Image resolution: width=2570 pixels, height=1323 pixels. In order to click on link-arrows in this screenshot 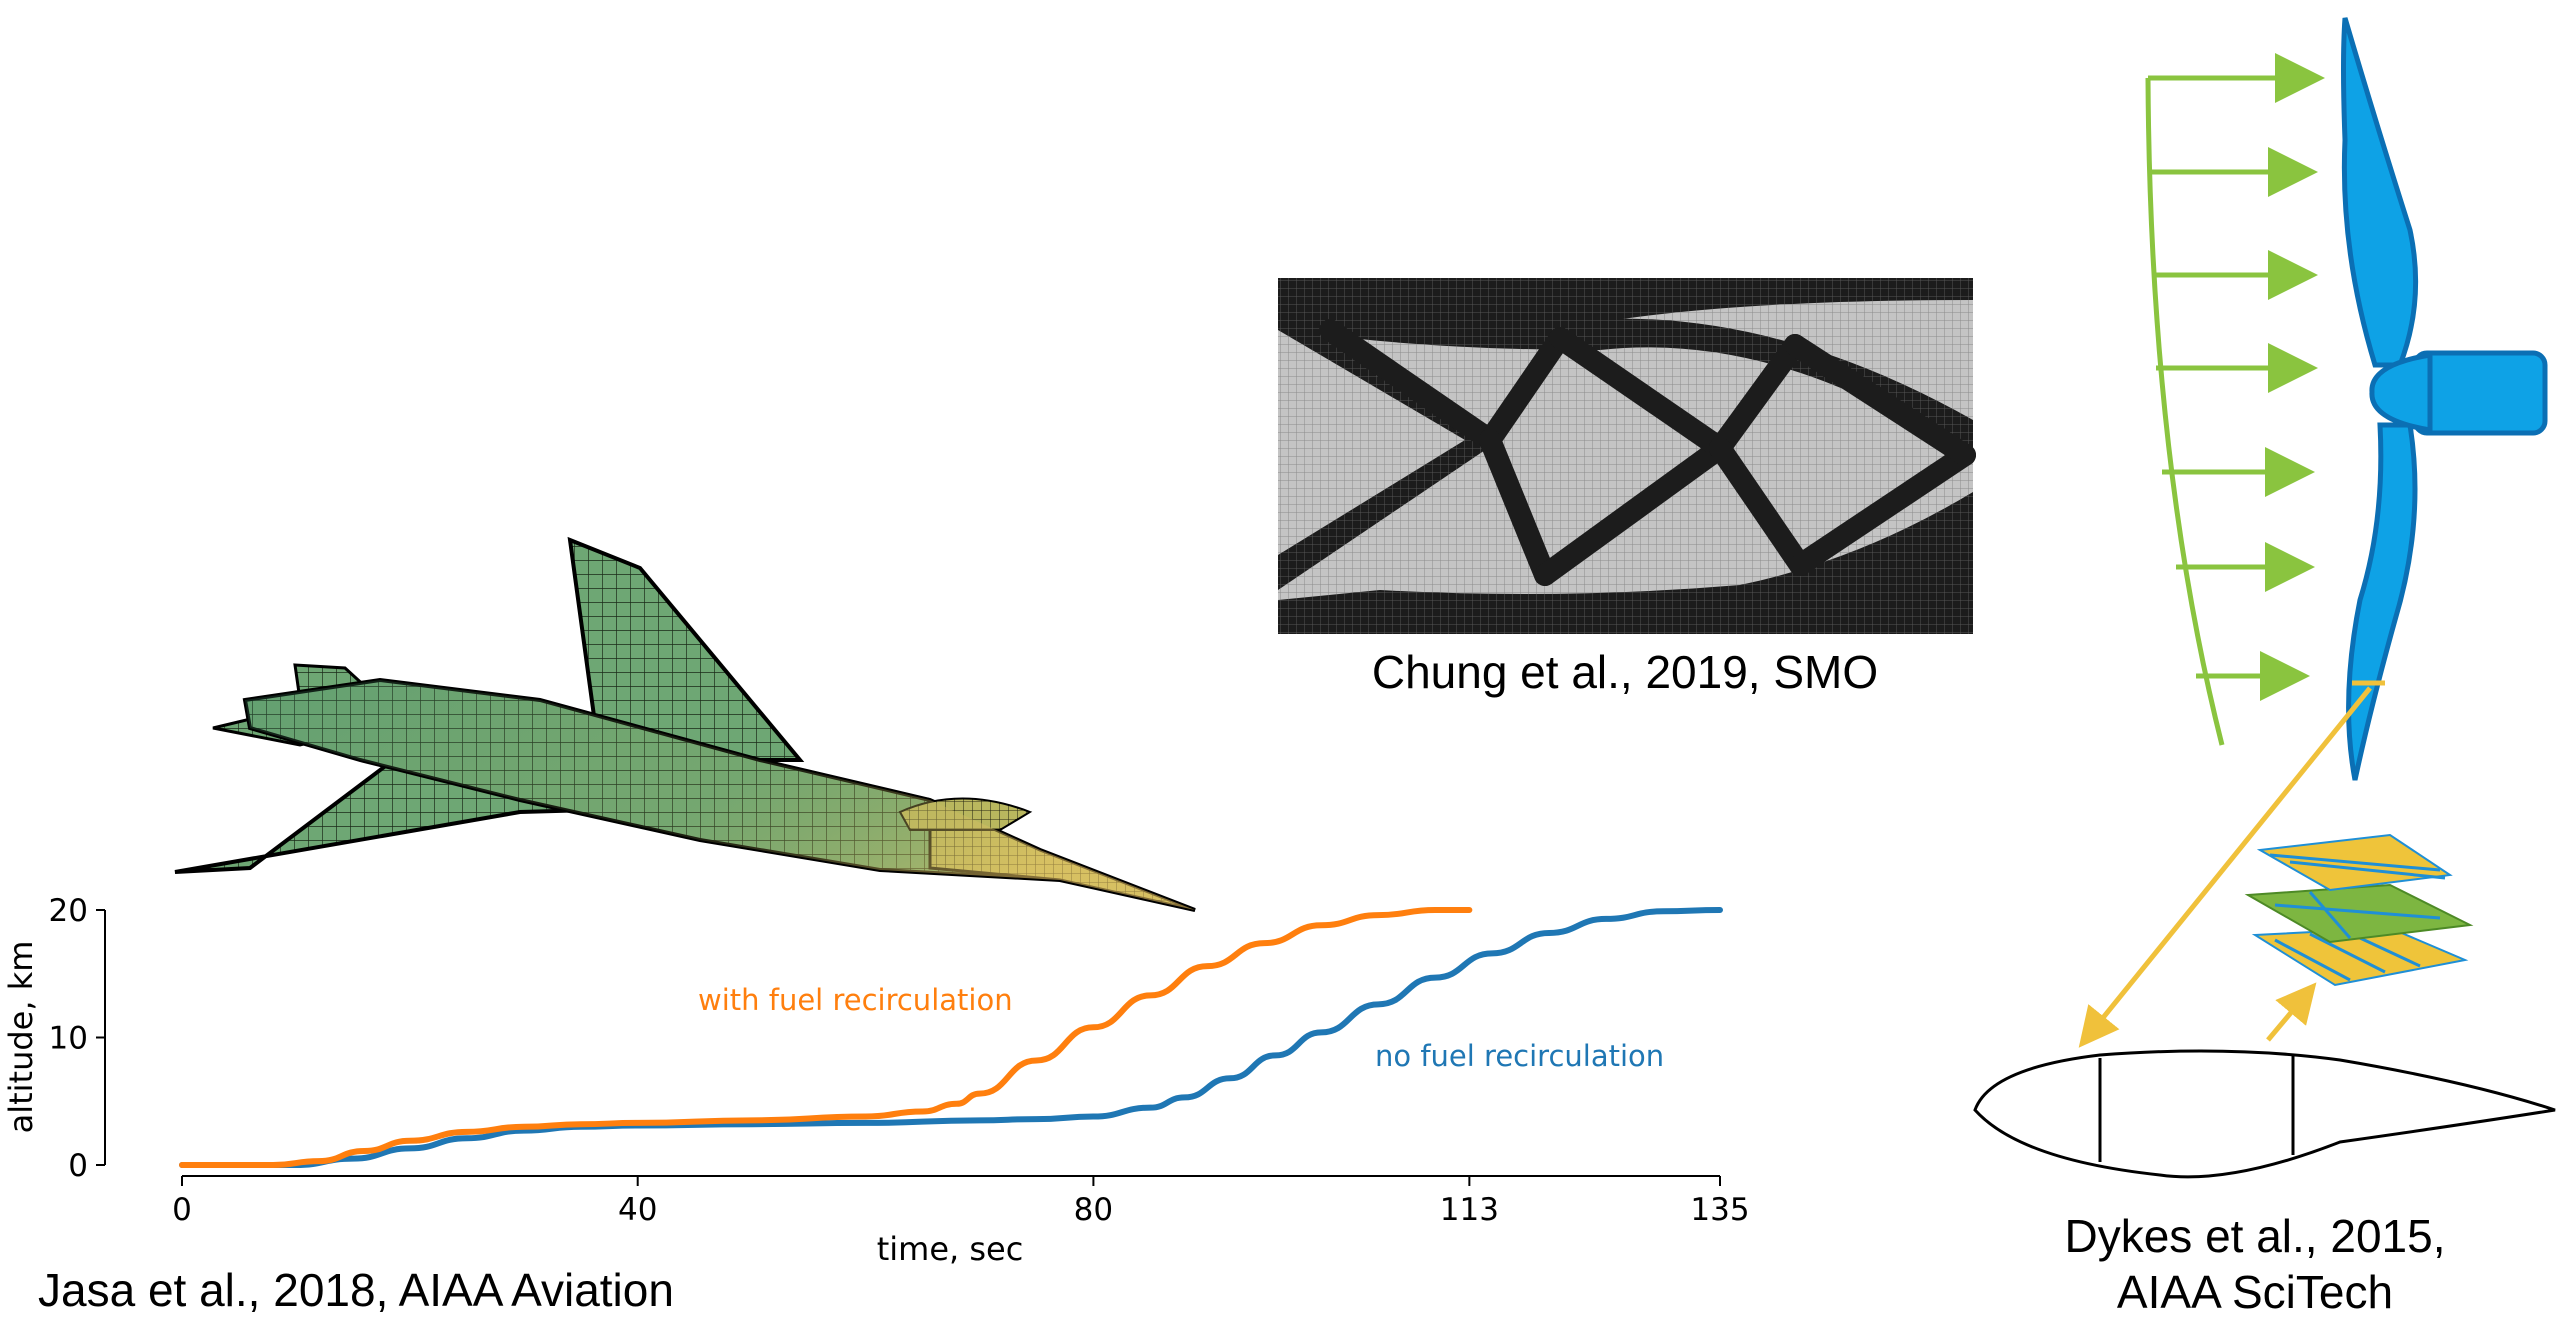, I will do `click(2225, 867)`.